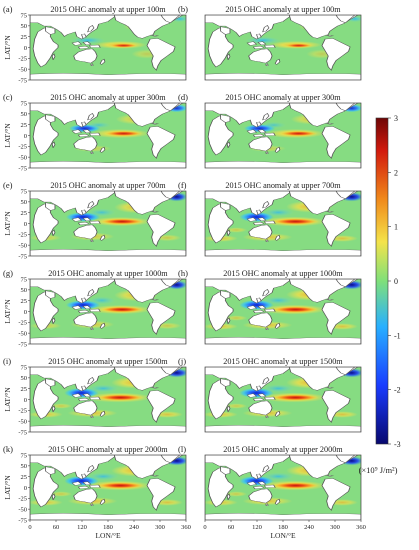 The image size is (419, 550). I want to click on panel-label: (d), so click(183, 97).